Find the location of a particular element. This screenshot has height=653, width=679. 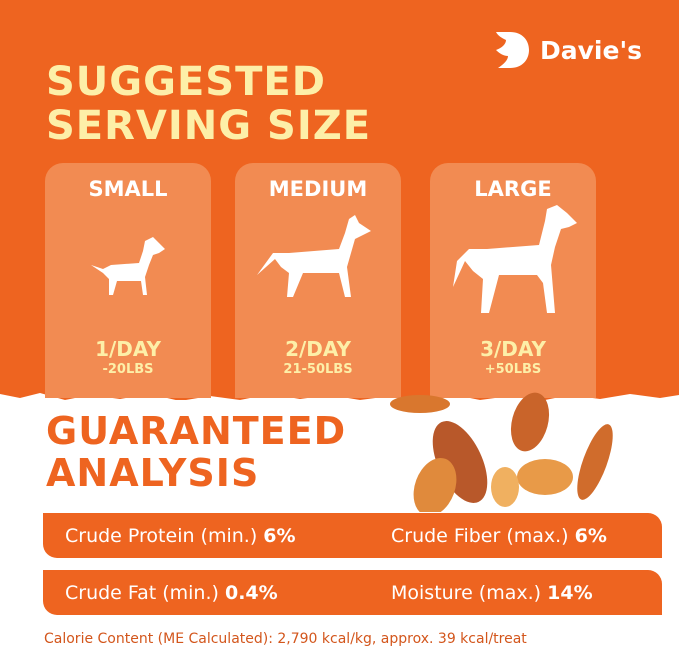

torn-paper-edge is located at coordinates (339, 403).